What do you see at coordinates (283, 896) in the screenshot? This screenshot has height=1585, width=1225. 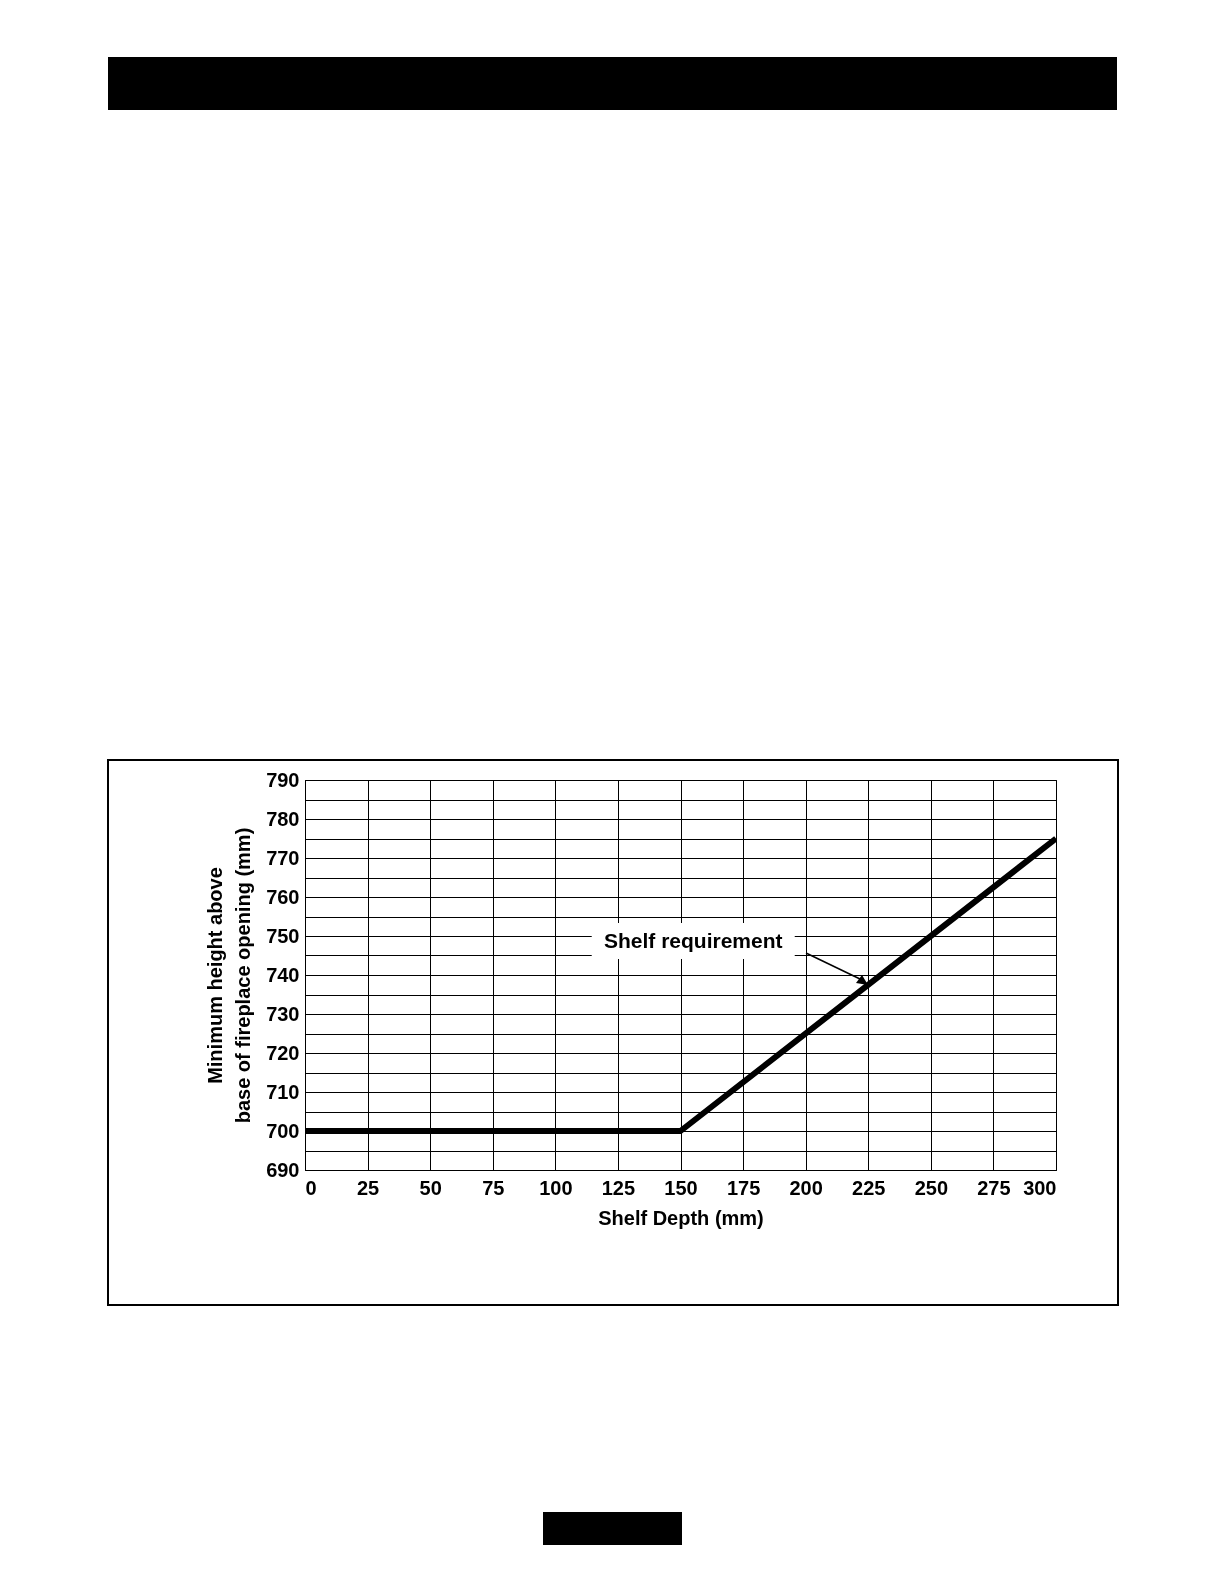 I see `y-tick-label: 760` at bounding box center [283, 896].